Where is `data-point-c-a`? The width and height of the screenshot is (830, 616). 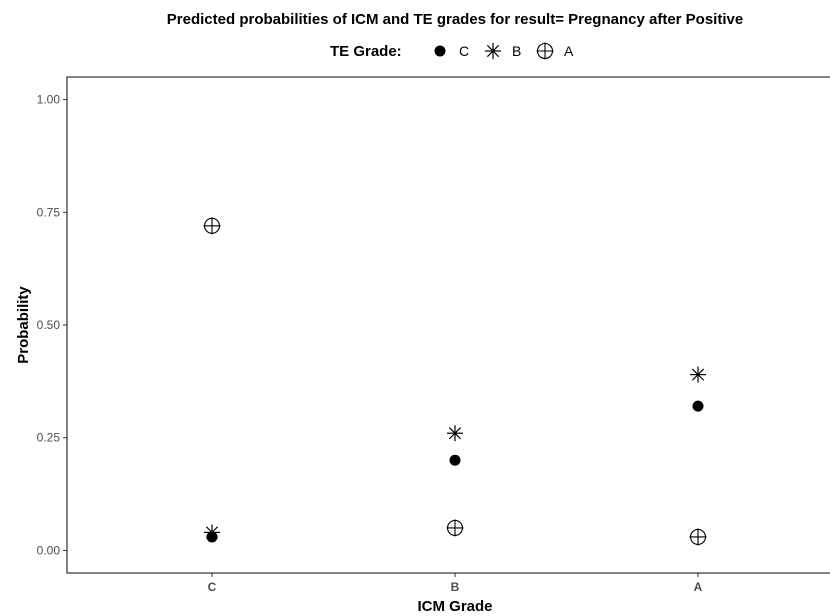
data-point-c-a is located at coordinates (698, 406).